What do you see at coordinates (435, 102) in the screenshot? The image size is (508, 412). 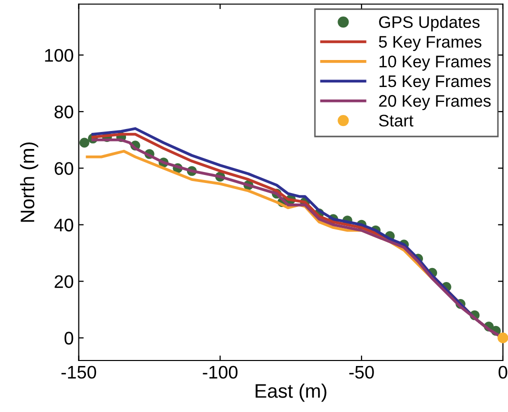 I see `legend-label: 20 Key Frames` at bounding box center [435, 102].